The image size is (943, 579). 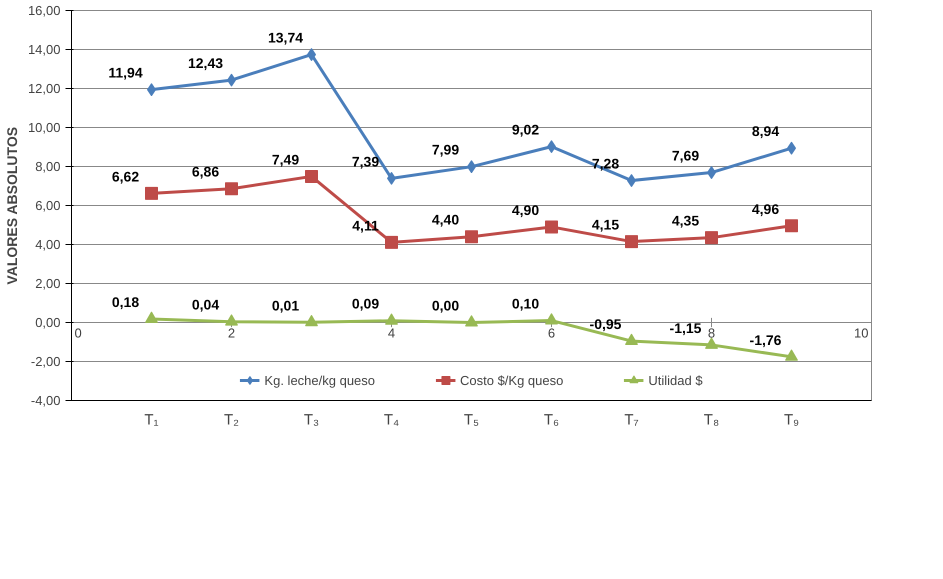 I want to click on data-label: 4,90, so click(x=526, y=210).